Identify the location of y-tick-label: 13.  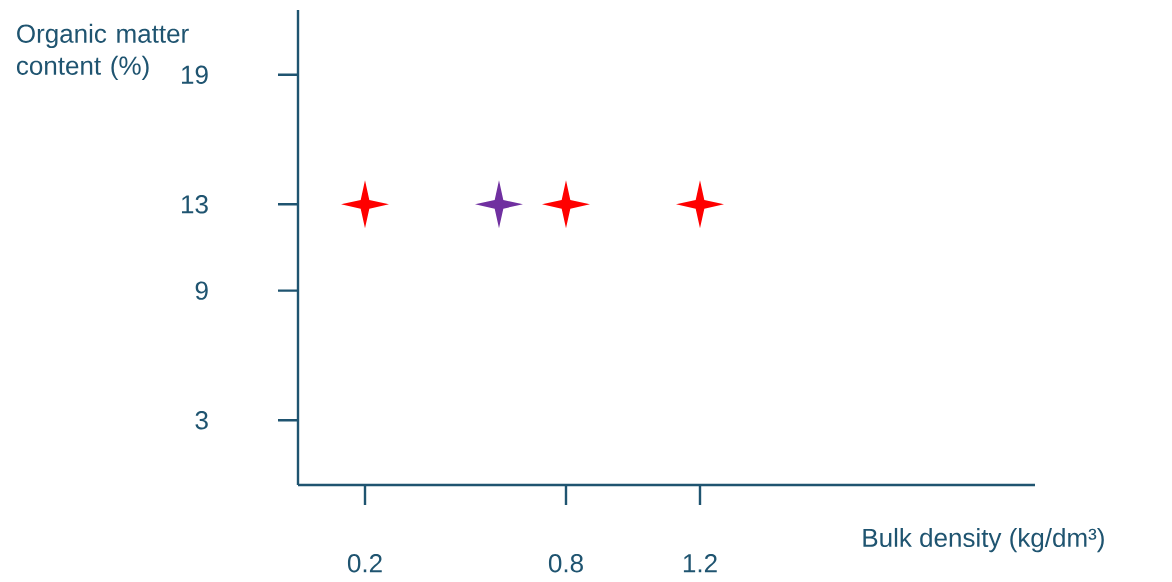
(194, 204).